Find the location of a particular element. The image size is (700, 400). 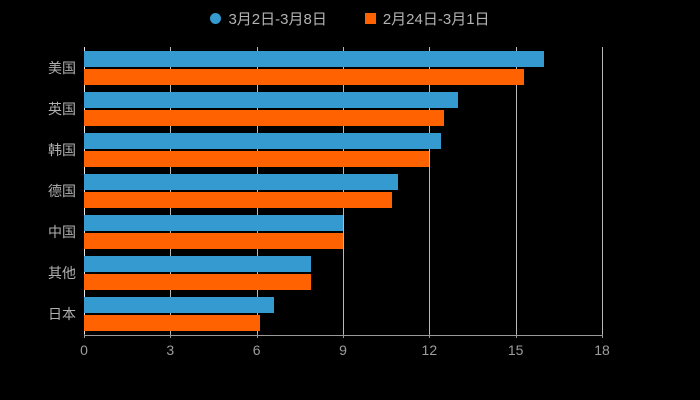

bar-美国-series-1 is located at coordinates (314, 58).